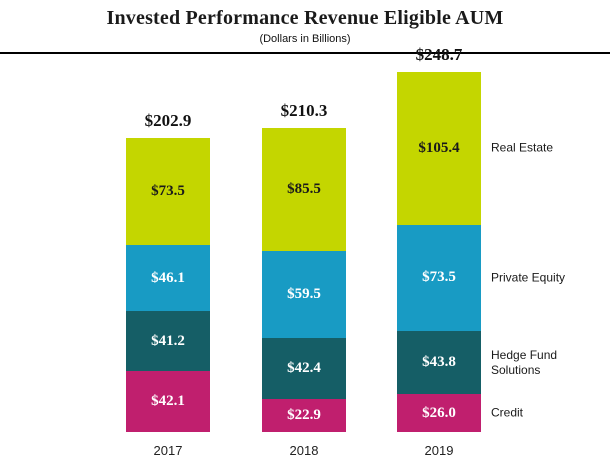  I want to click on bar-segment: $59.5, so click(304, 294).